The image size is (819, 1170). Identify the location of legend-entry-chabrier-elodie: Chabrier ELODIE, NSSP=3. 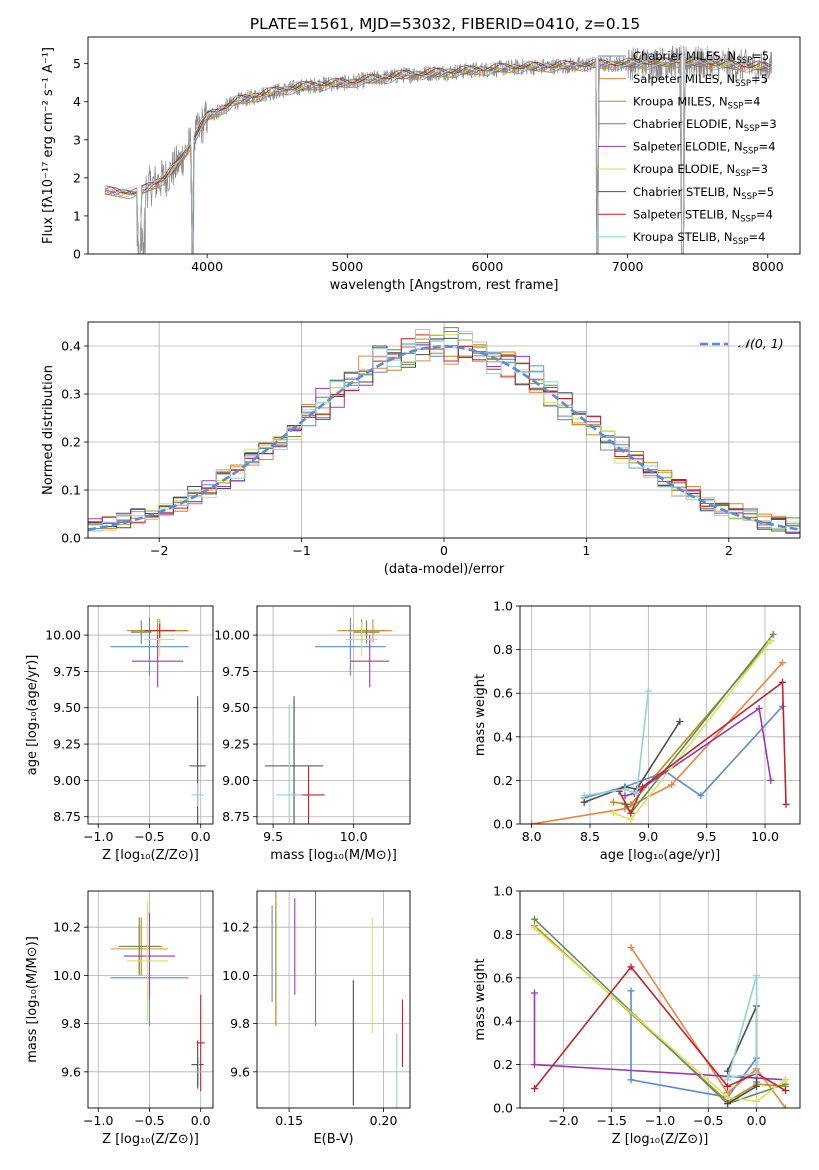
(705, 125).